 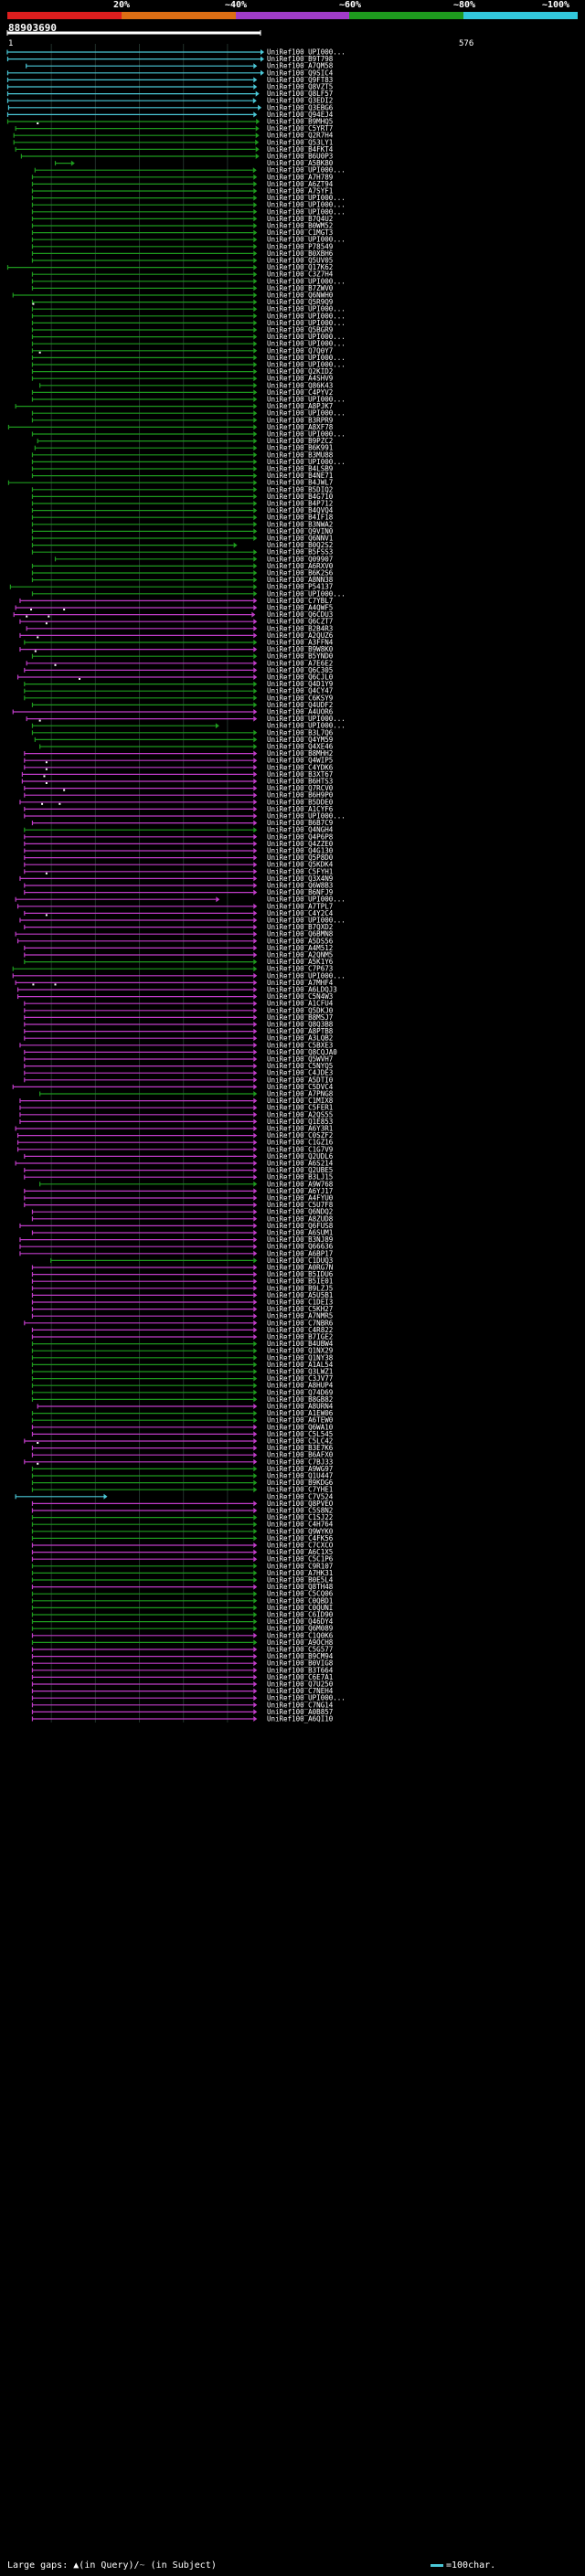 What do you see at coordinates (300, 1455) in the screenshot?
I see `hit-label: UniRef100_B6AFX0` at bounding box center [300, 1455].